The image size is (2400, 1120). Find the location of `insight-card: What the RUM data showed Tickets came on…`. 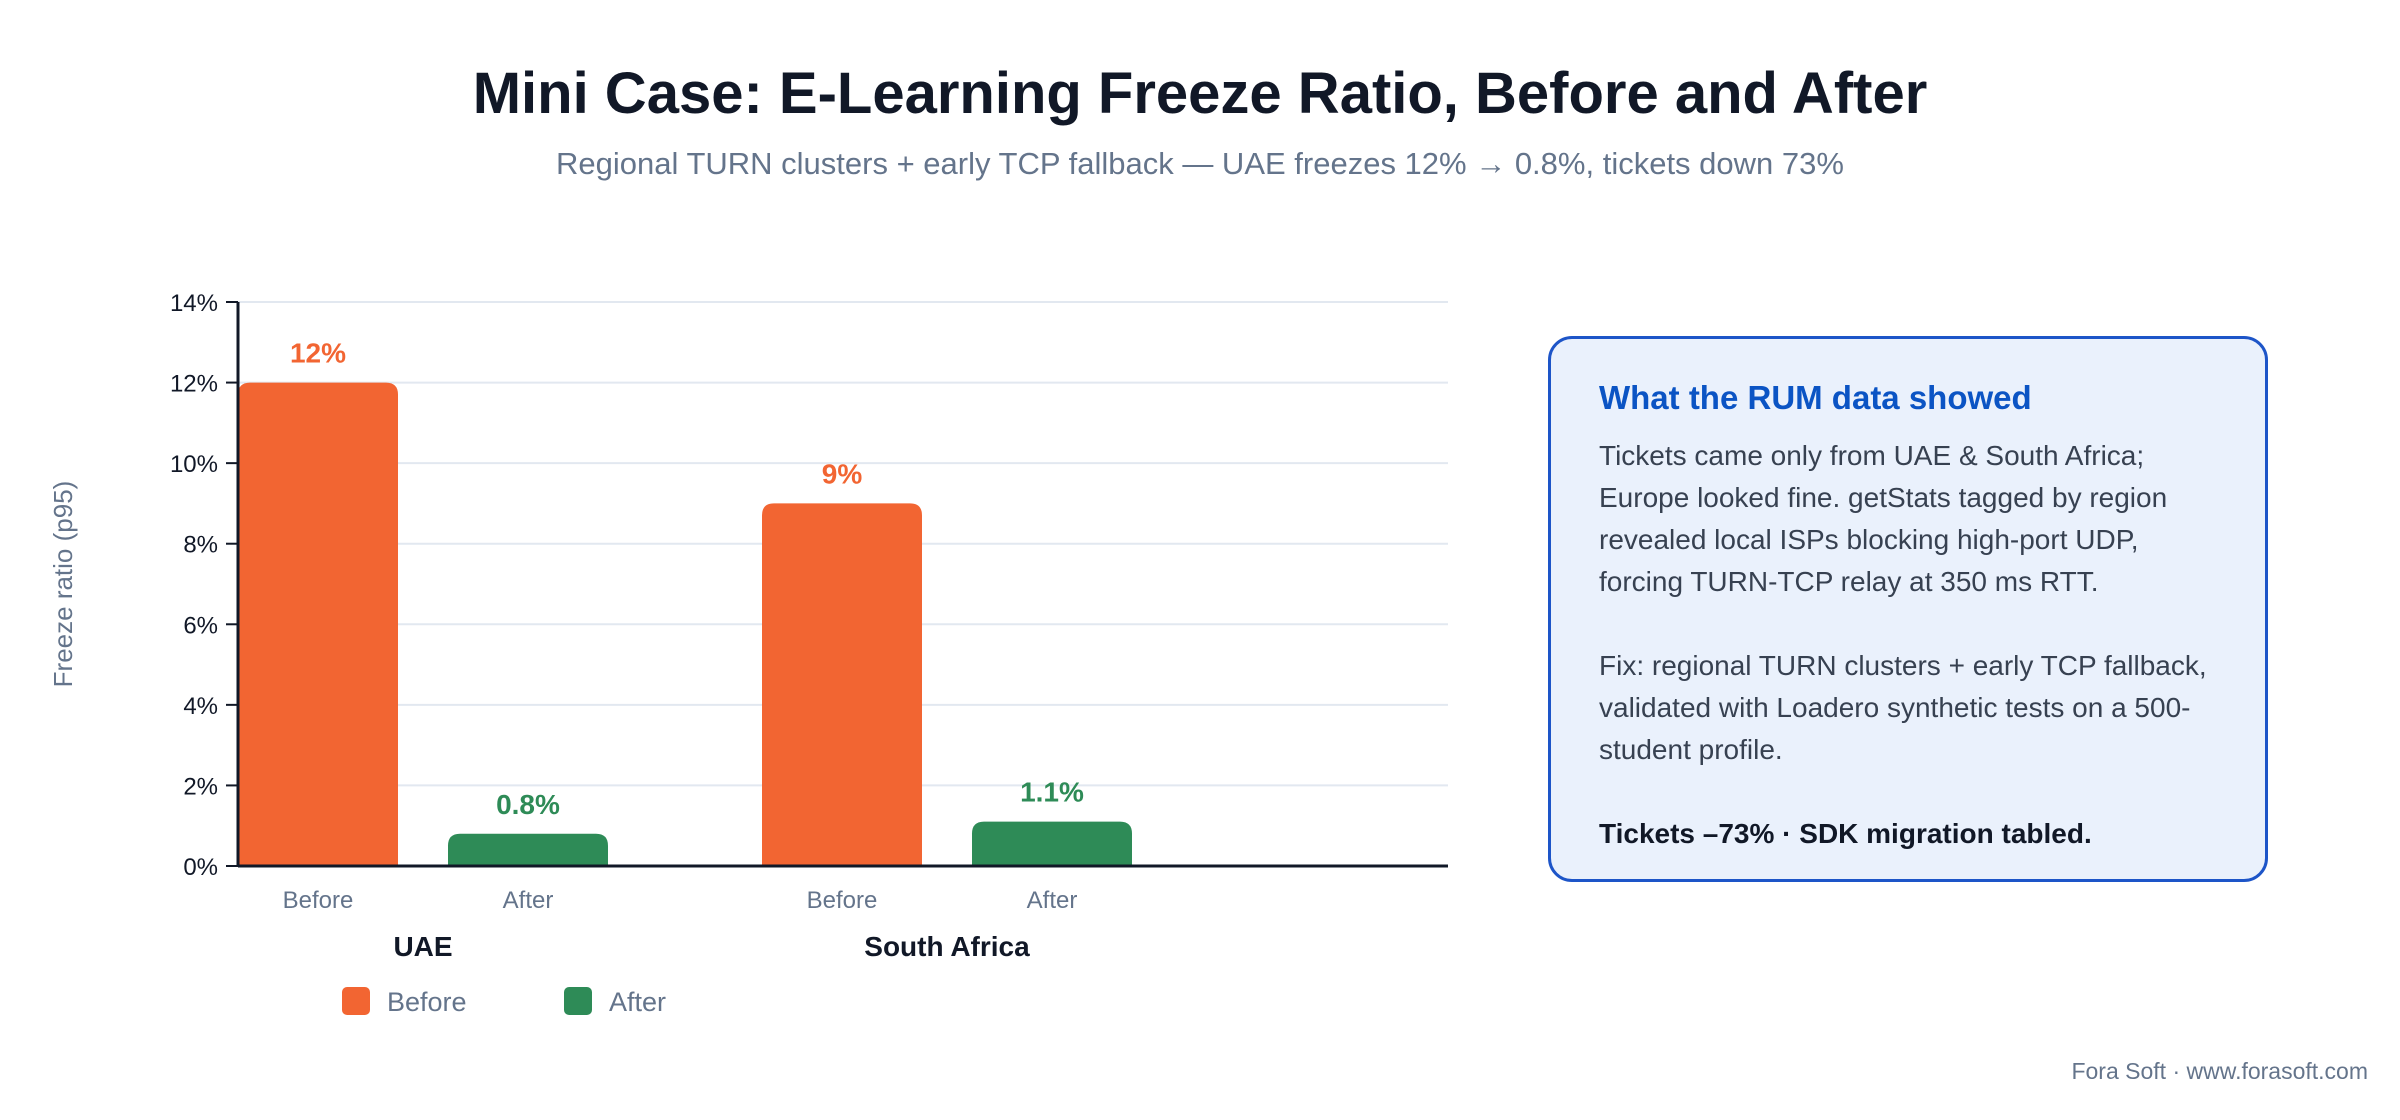

insight-card: What the RUM data showed Tickets came on… is located at coordinates (1908, 609).